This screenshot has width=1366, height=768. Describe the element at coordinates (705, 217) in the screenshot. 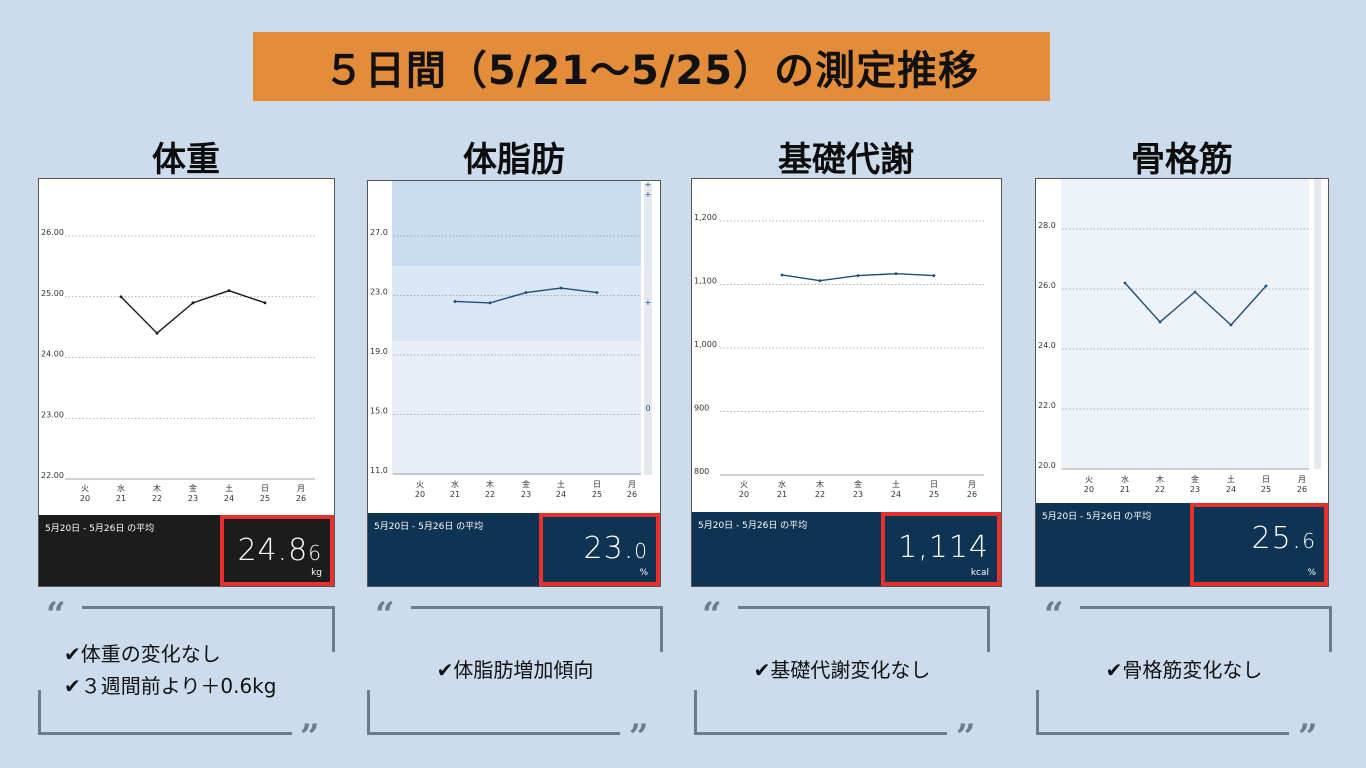

I see `y-tick-label: 1,200` at that location.